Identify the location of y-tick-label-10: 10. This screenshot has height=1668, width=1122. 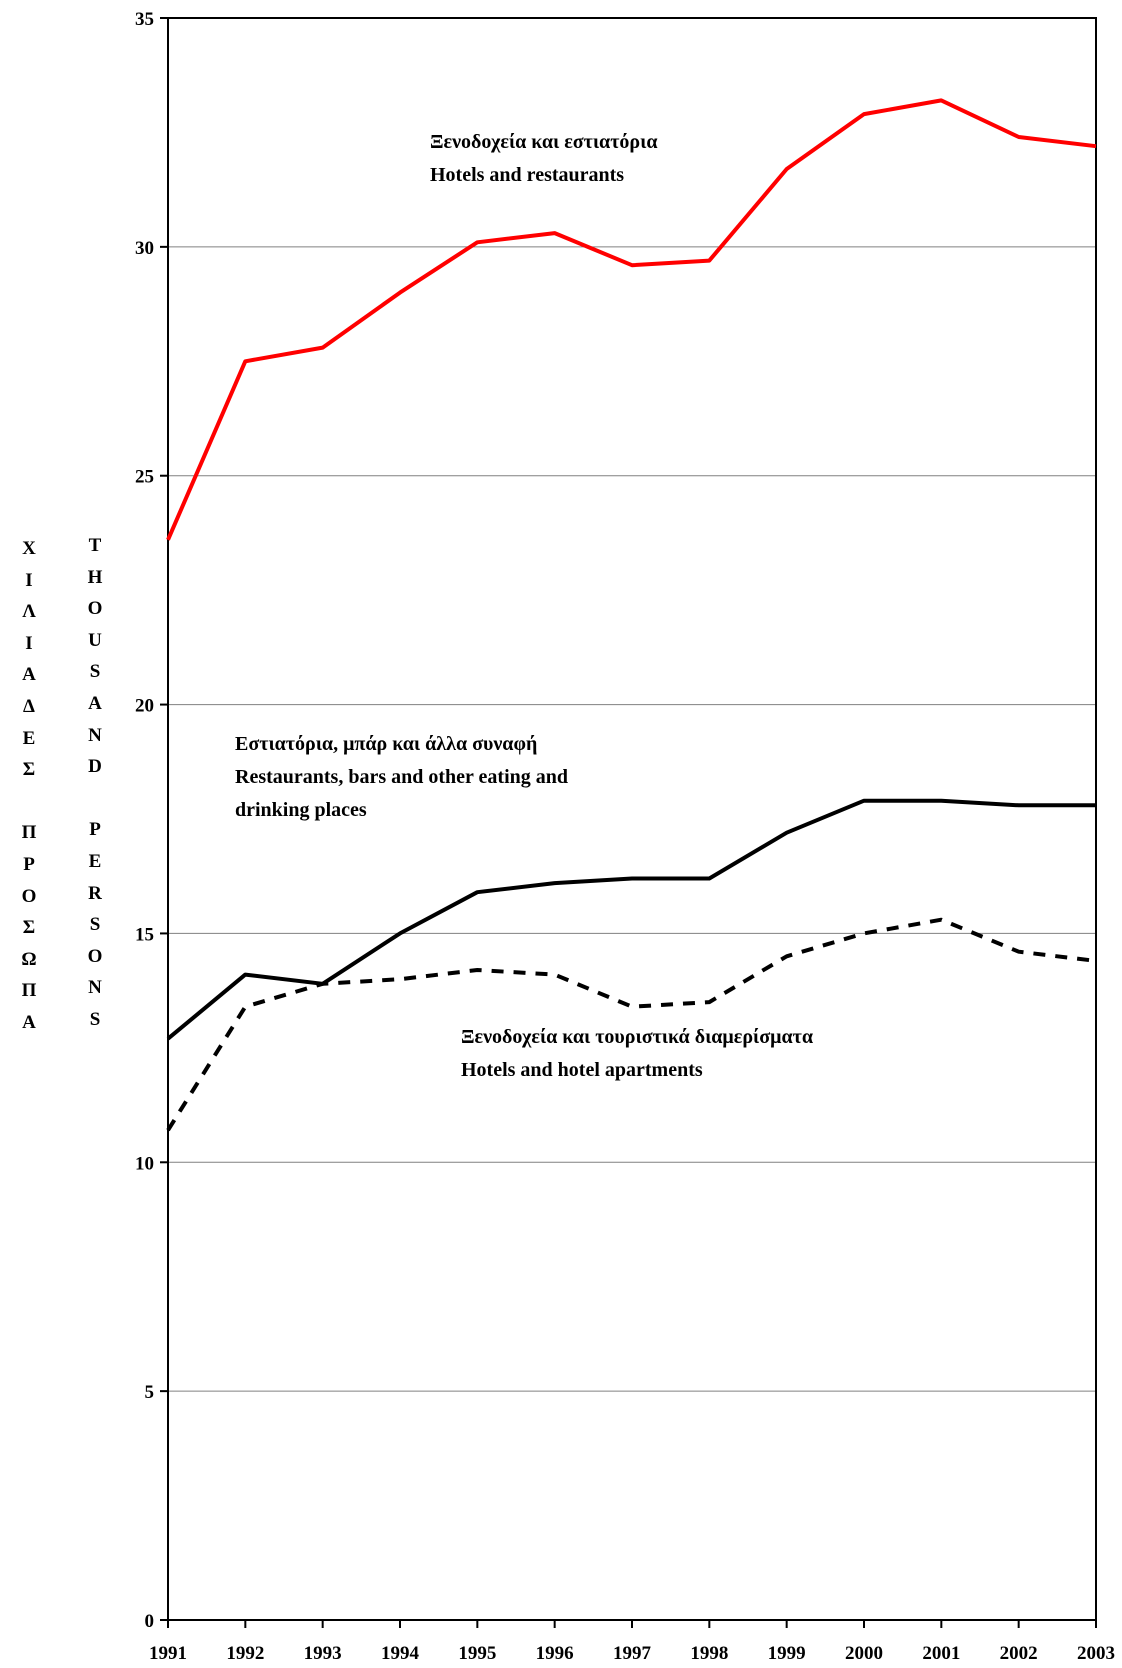
(144, 1163).